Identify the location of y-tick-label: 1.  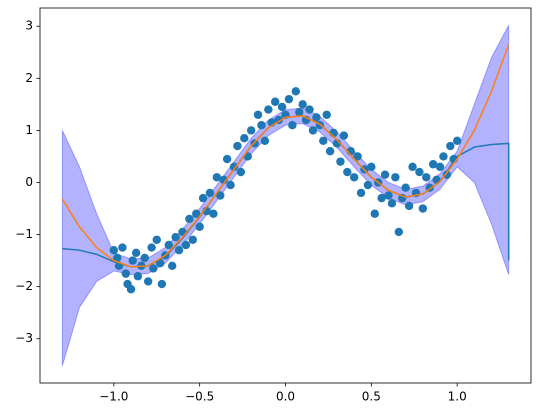
(29, 130).